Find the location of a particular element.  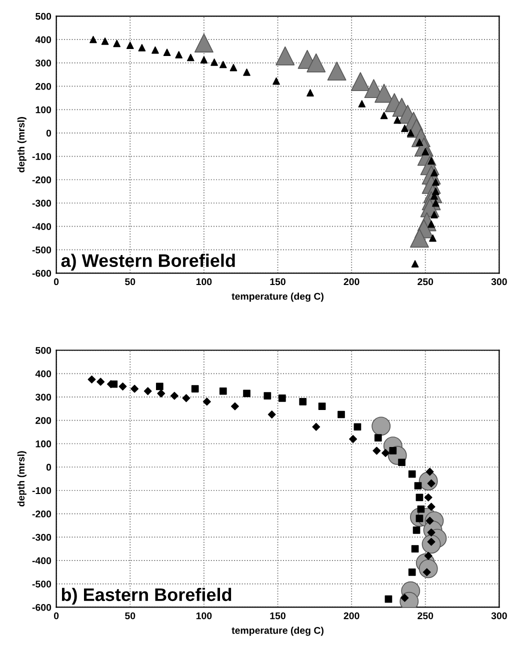

y-tick-label: -200 is located at coordinates (42, 180).